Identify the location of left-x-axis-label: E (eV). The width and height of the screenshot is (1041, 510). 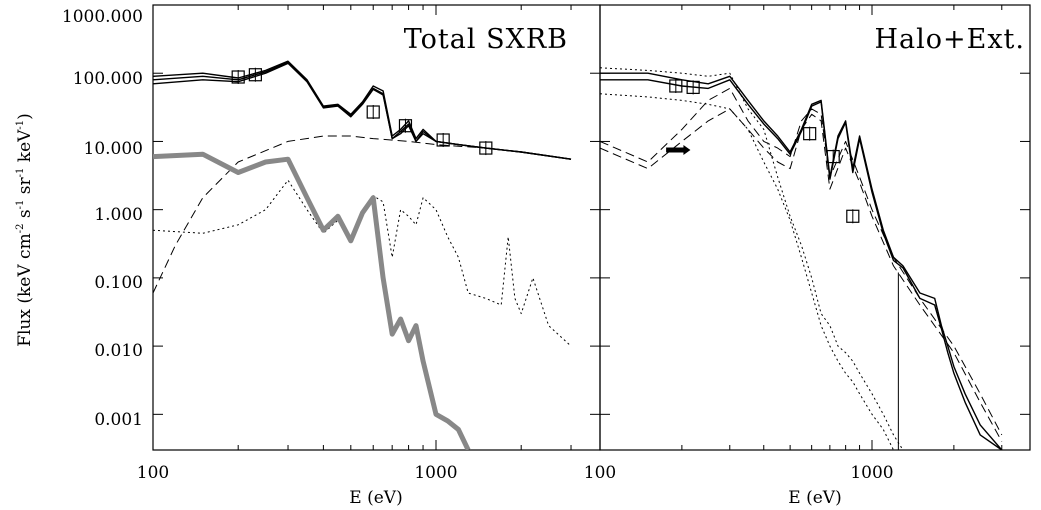
(375, 498).